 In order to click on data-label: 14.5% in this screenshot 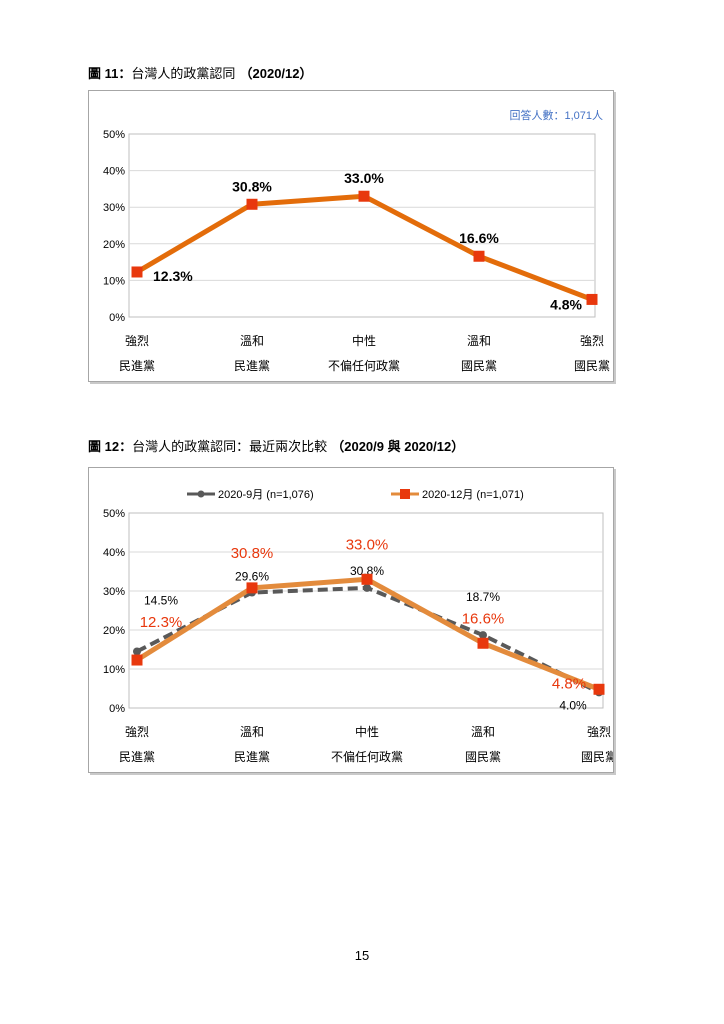, I will do `click(161, 600)`.